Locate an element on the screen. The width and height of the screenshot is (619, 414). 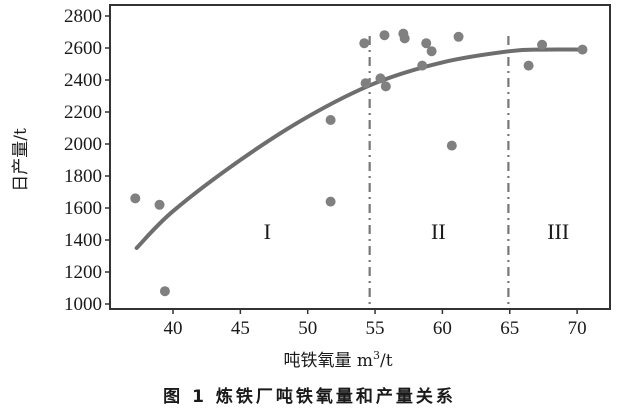
region-label: II is located at coordinates (438, 231).